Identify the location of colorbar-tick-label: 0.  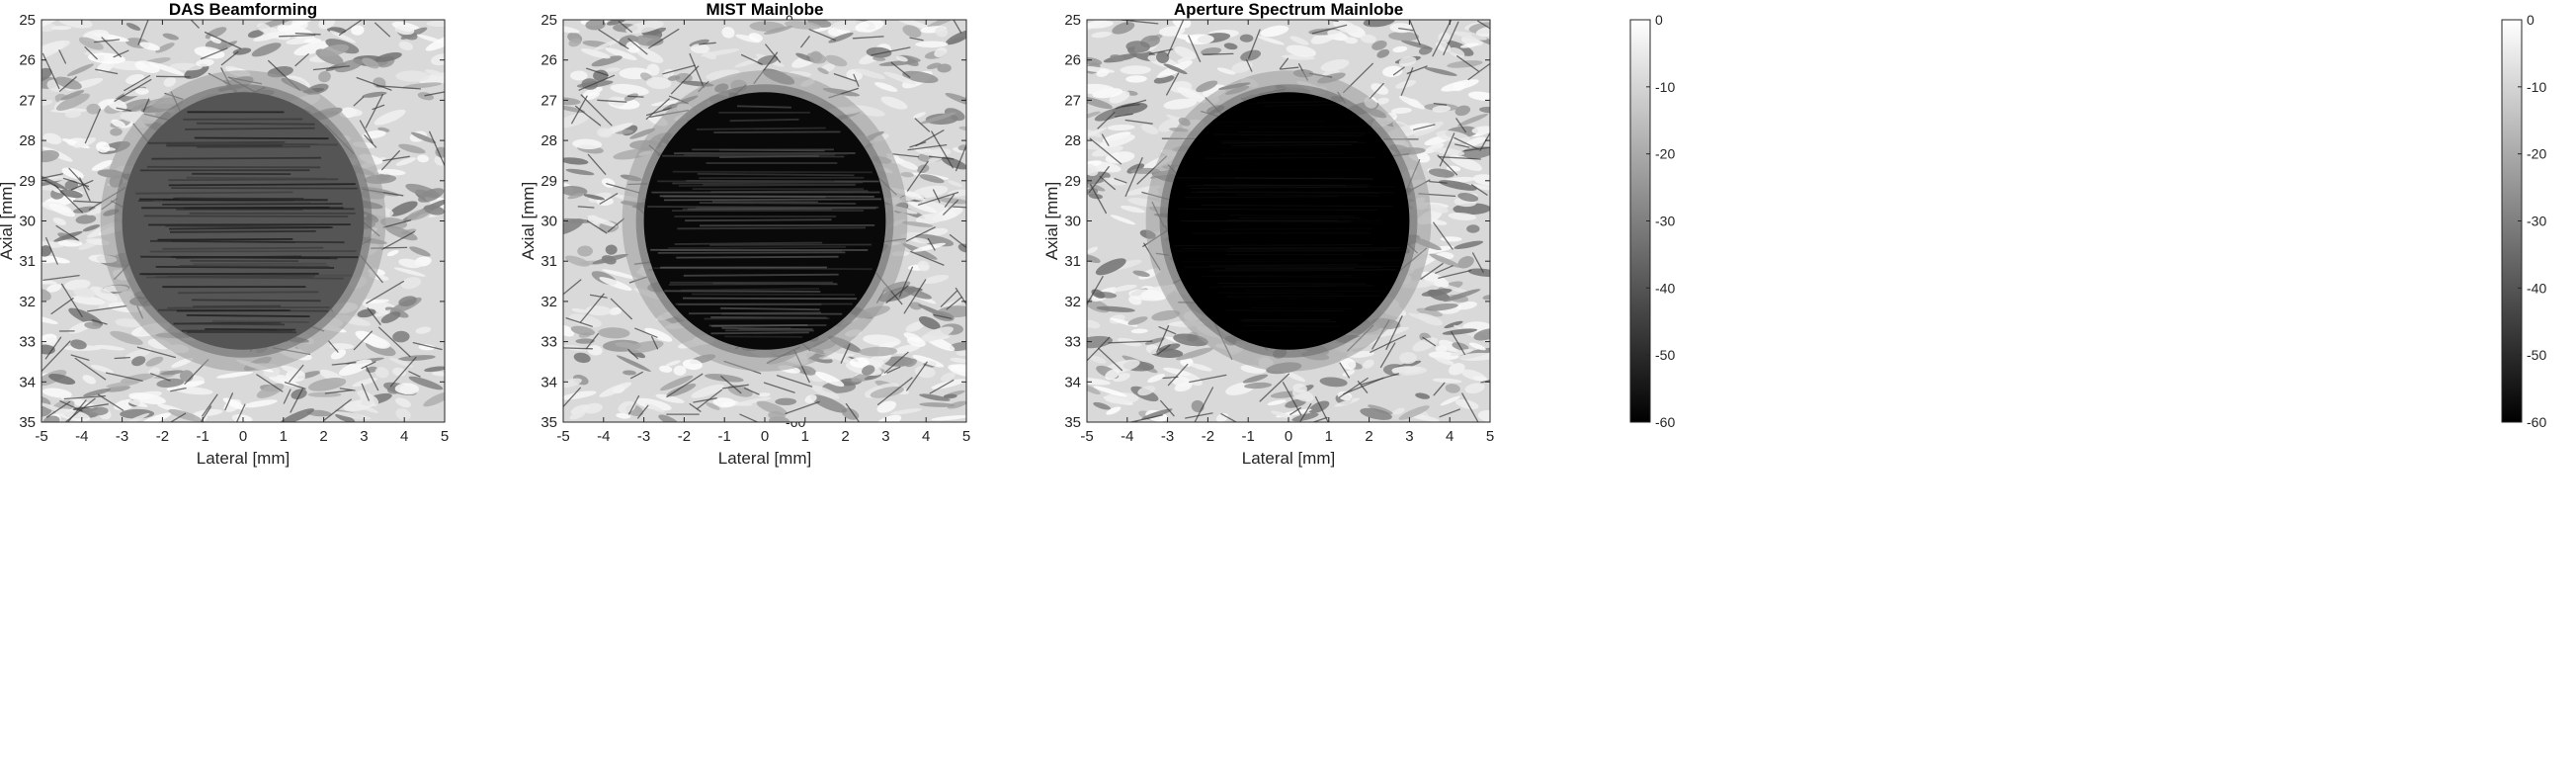
(1659, 20).